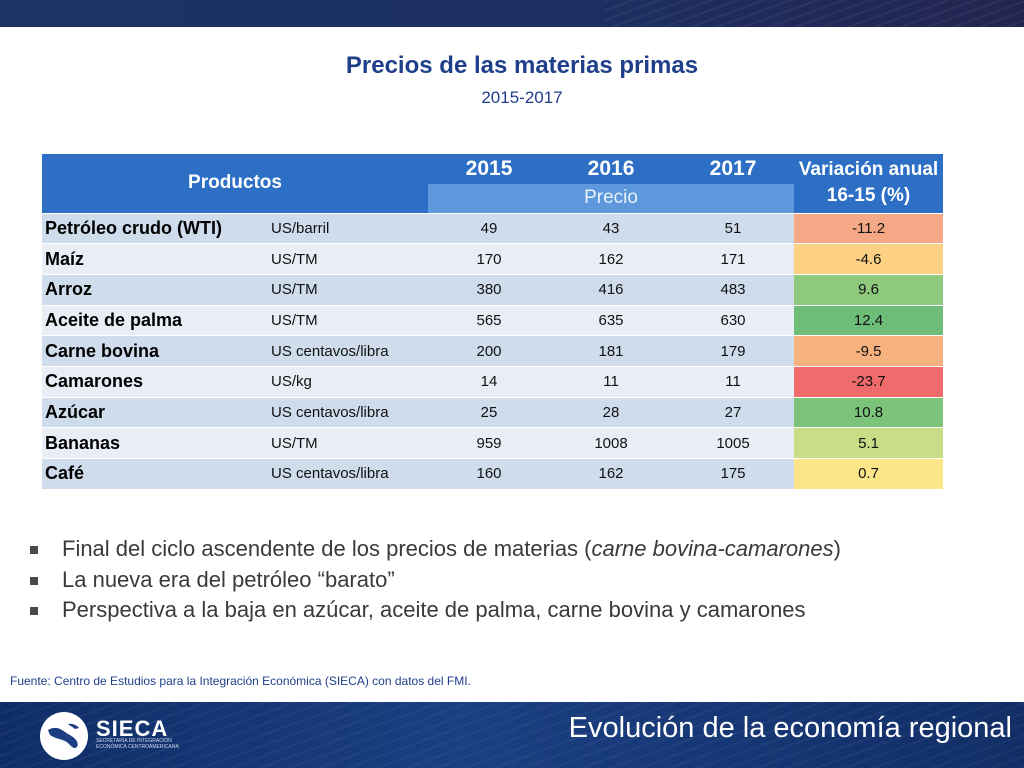 The height and width of the screenshot is (768, 1024). What do you see at coordinates (868, 196) in the screenshot?
I see `variation-label-line2: 16-15 (%)` at bounding box center [868, 196].